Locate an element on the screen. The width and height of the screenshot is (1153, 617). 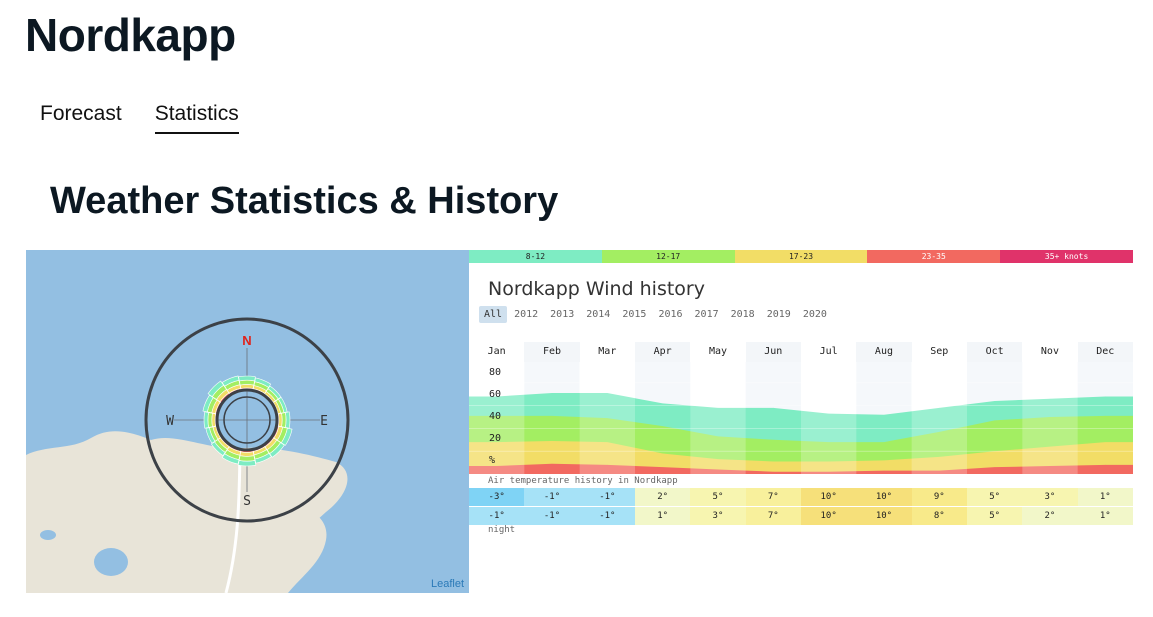
month-label: Aug is located at coordinates (884, 352).